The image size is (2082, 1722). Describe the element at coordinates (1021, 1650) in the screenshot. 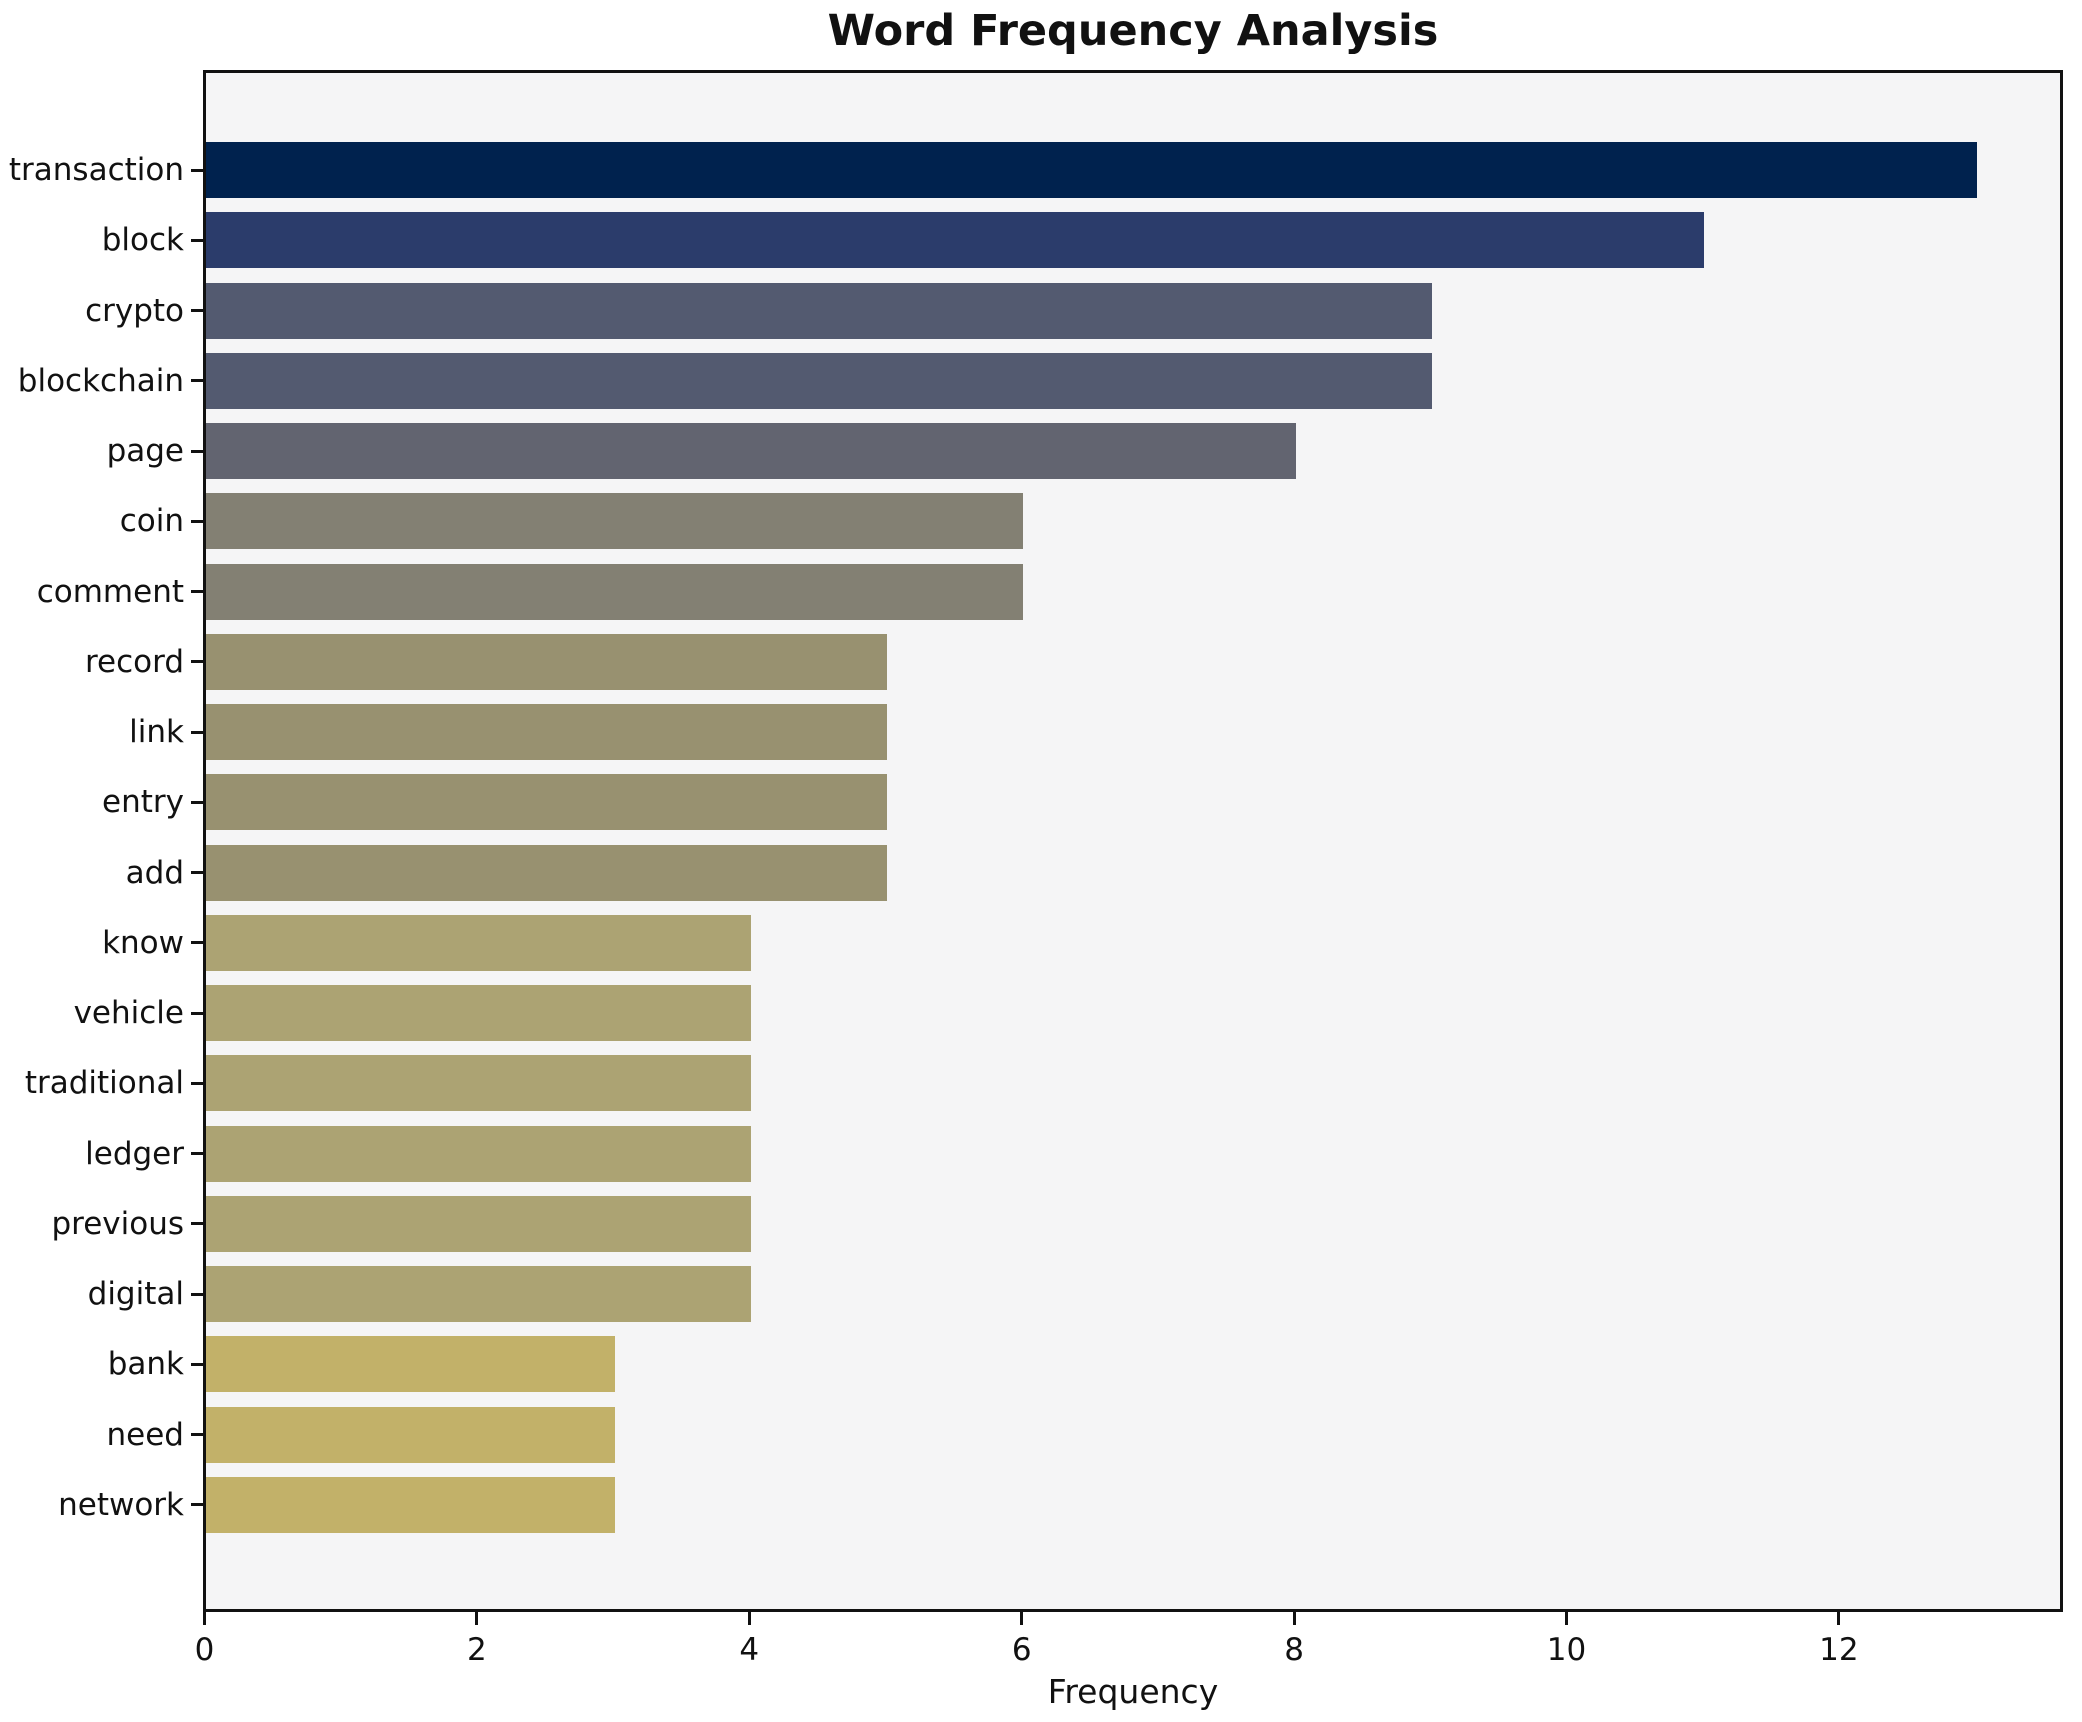

I see `x-tick-label-6: 6` at that location.